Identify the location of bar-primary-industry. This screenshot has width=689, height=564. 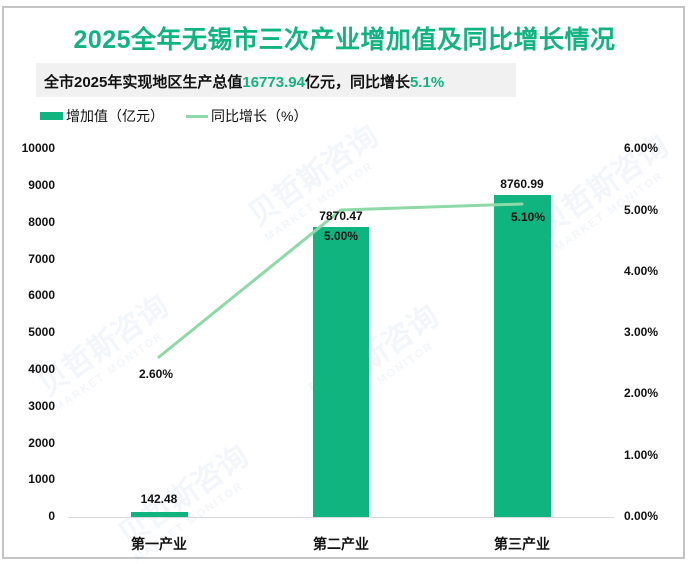
(159, 514).